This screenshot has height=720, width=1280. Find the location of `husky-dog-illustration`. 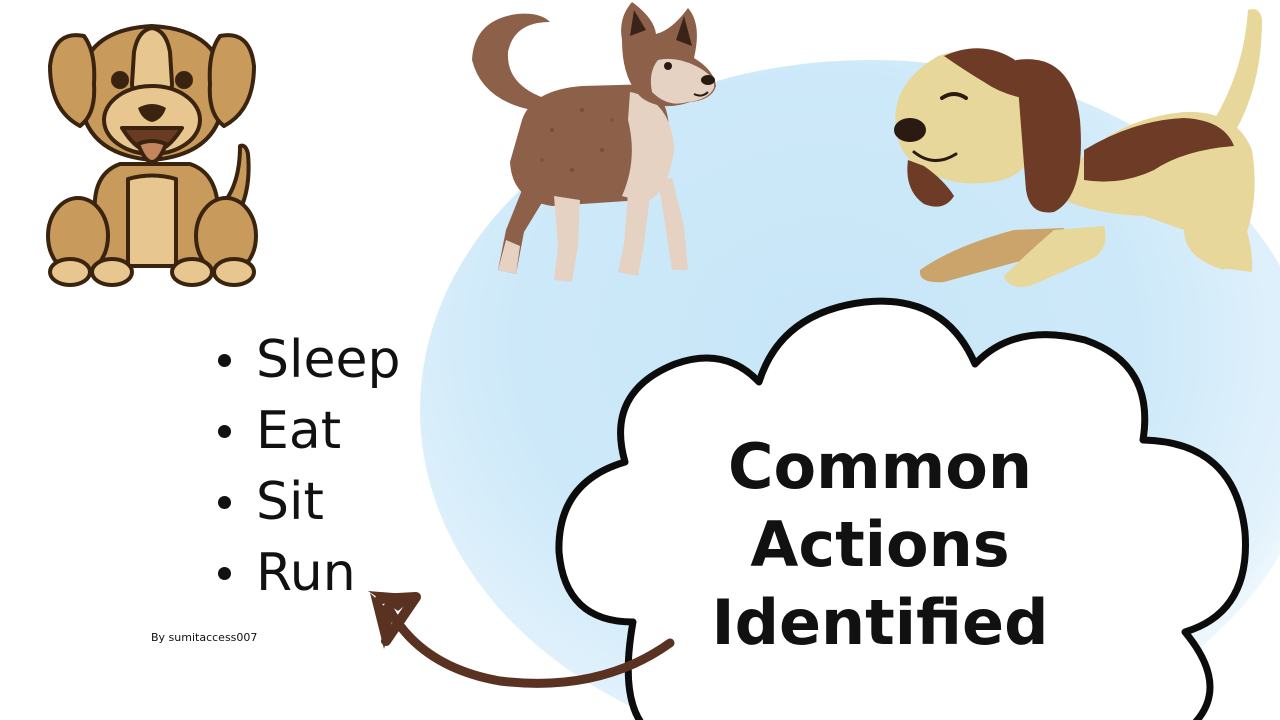

husky-dog-illustration is located at coordinates (594, 142).